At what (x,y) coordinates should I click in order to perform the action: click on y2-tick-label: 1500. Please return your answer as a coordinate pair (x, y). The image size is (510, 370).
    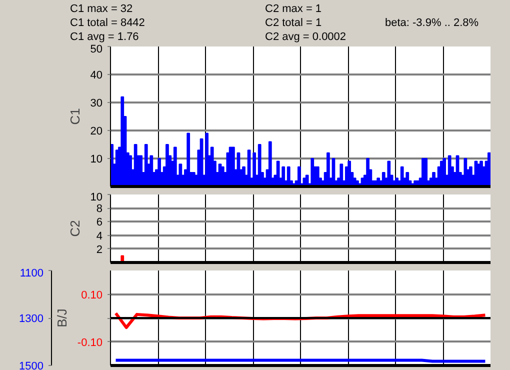
    Looking at the image, I should click on (31, 365).